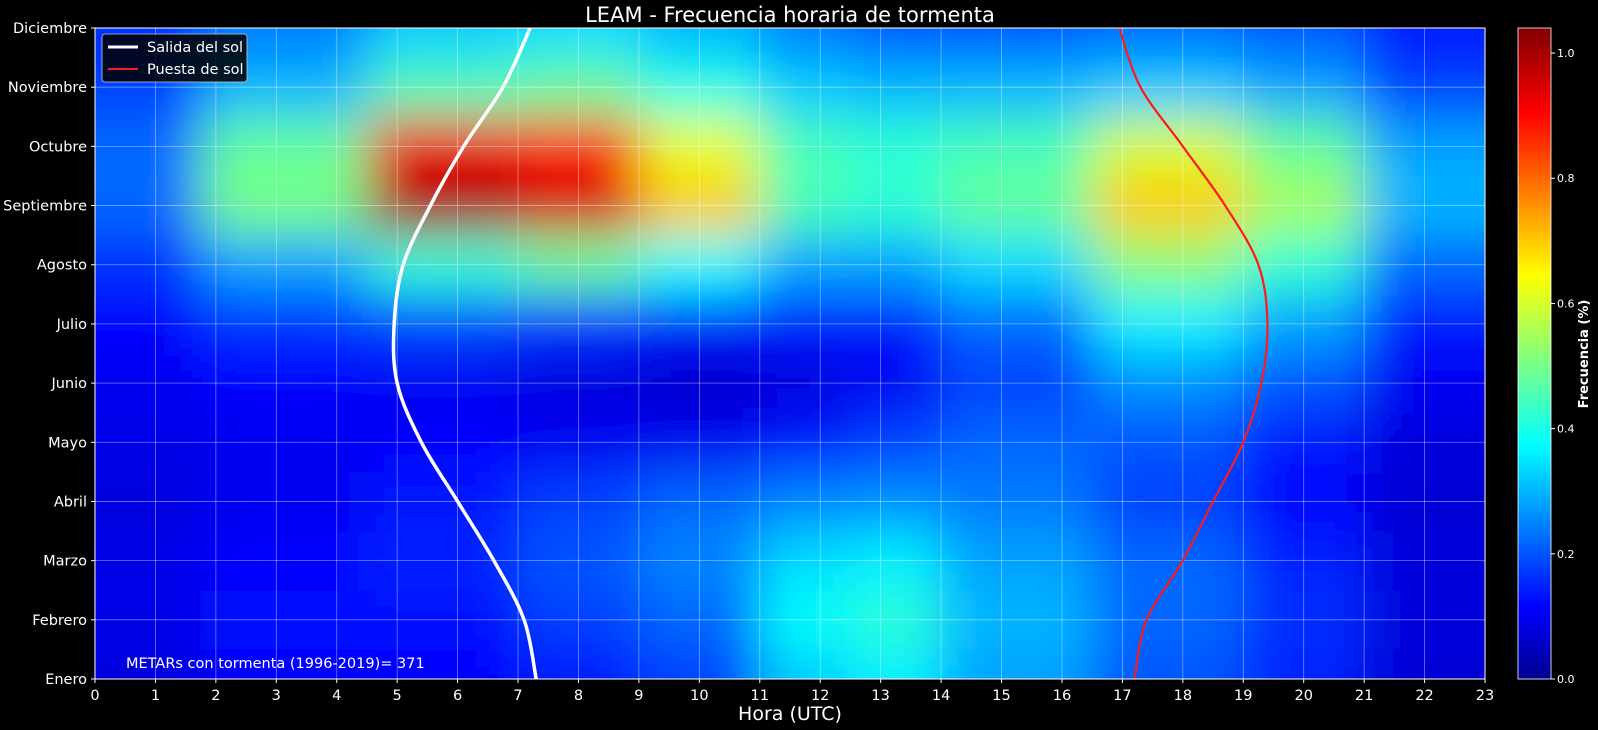 This screenshot has width=1598, height=730. Describe the element at coordinates (790, 15) in the screenshot. I see `chart-title: LEAM - Frecuencia horaria de tormenta` at that location.